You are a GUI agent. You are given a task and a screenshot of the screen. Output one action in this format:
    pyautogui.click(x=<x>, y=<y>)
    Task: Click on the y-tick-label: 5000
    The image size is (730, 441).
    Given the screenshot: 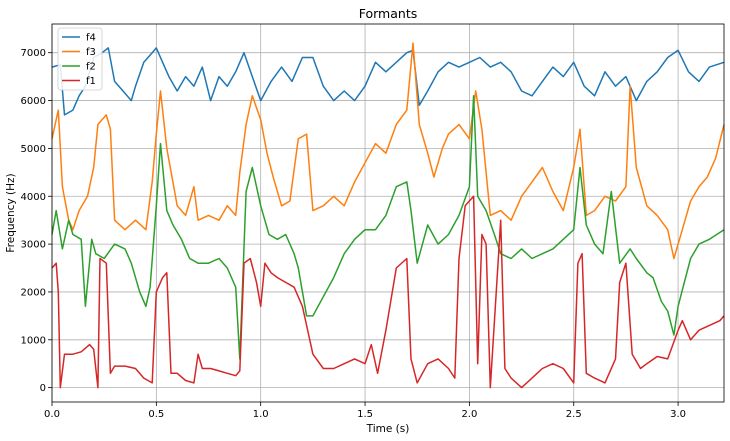 What is the action you would take?
    pyautogui.click(x=33, y=149)
    